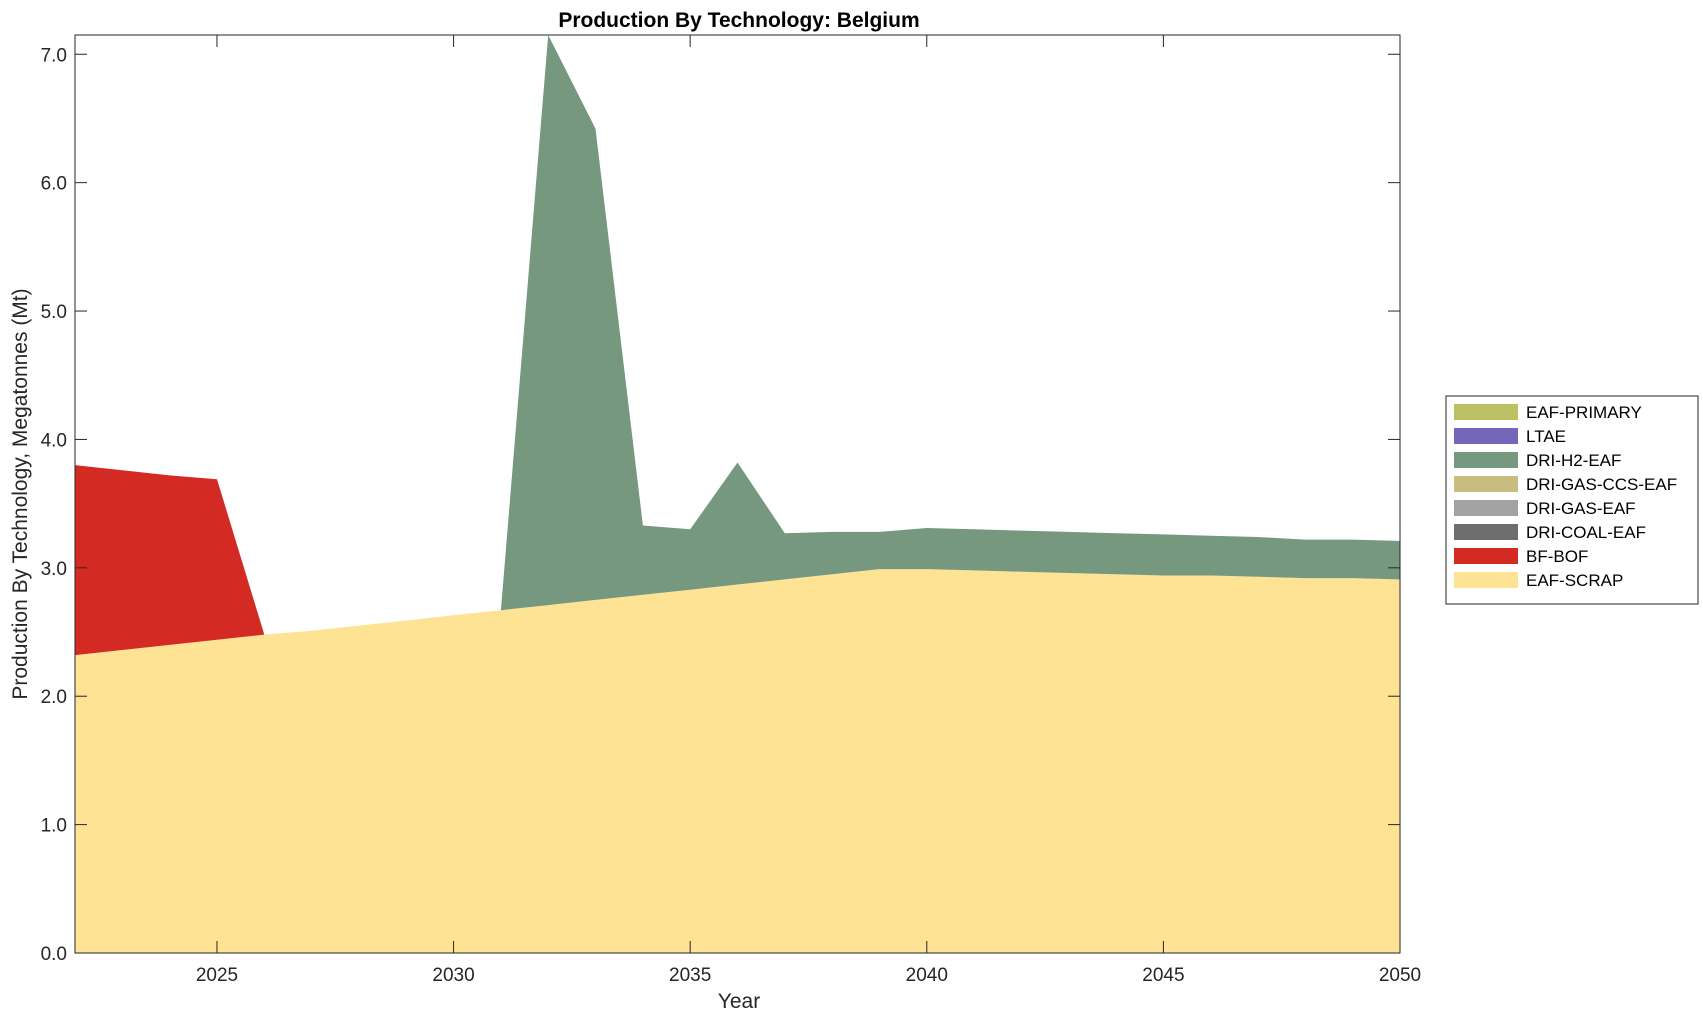  Describe the element at coordinates (217, 975) in the screenshot. I see `x-tick-label: 2025` at that location.